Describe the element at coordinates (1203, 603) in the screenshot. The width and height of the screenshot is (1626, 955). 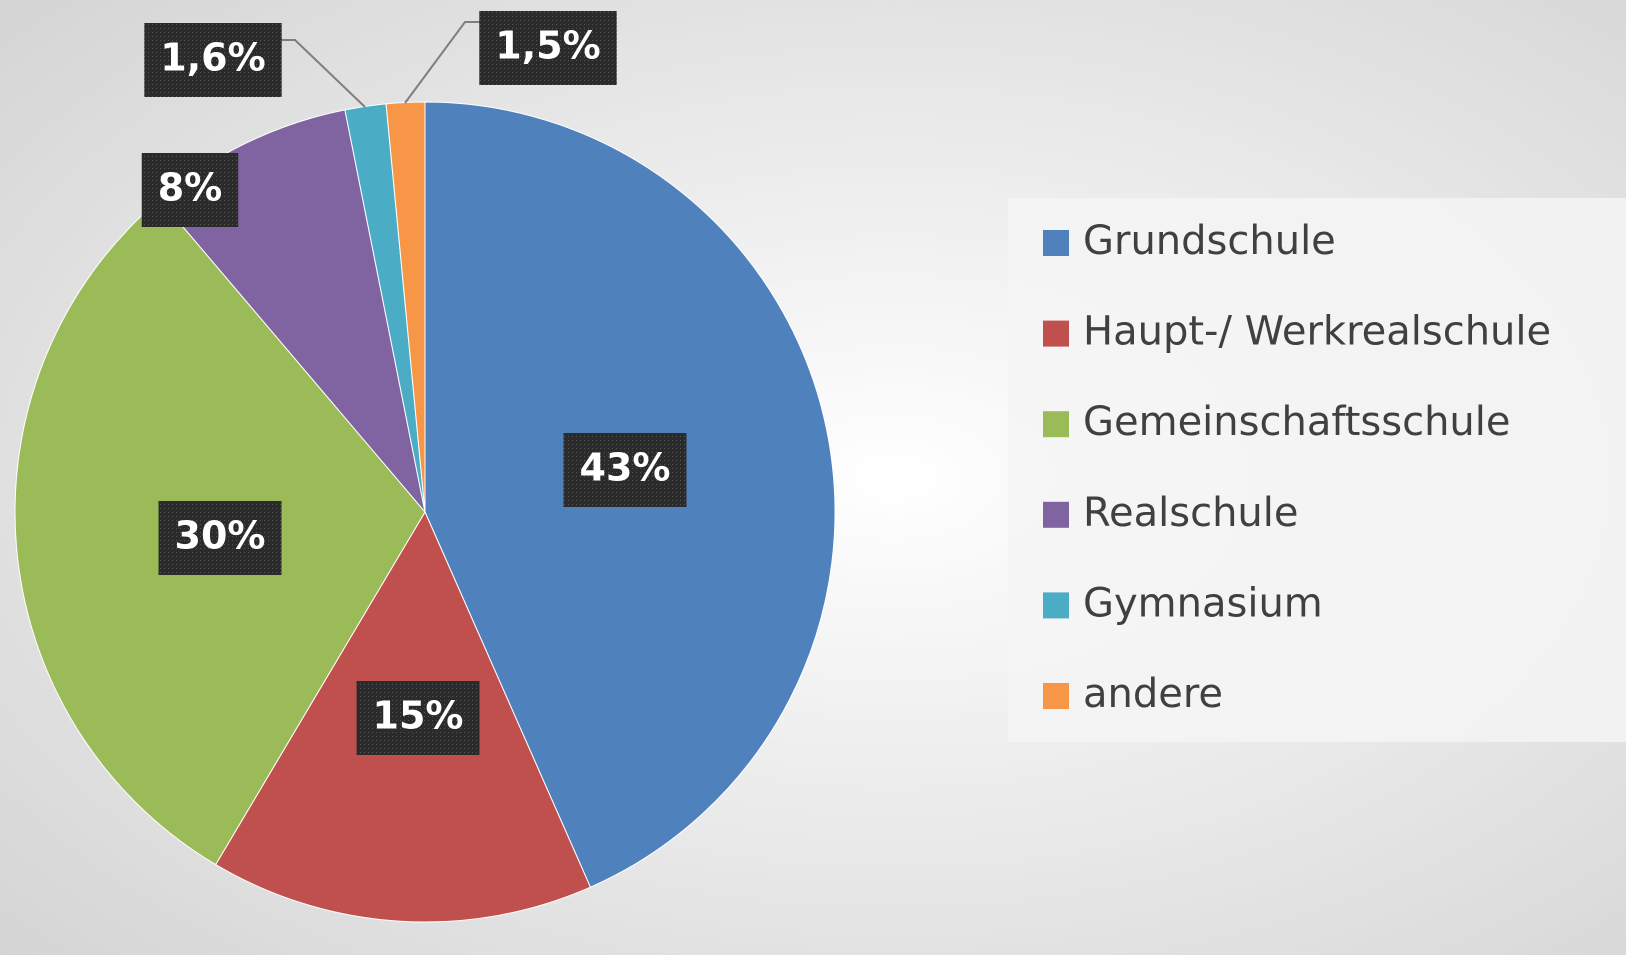
I see `legend-label: Gymnasium` at that location.